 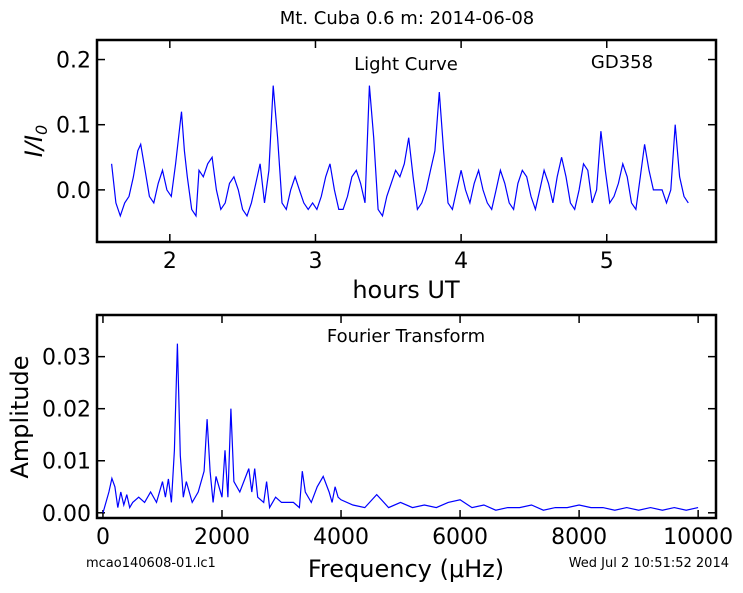 I want to click on fourier-xtick-label: 10000, so click(x=698, y=537).